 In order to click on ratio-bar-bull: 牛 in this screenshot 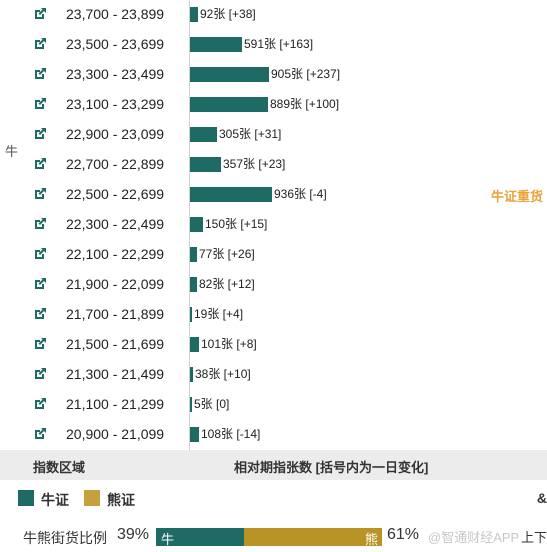, I will do `click(200, 537)`.